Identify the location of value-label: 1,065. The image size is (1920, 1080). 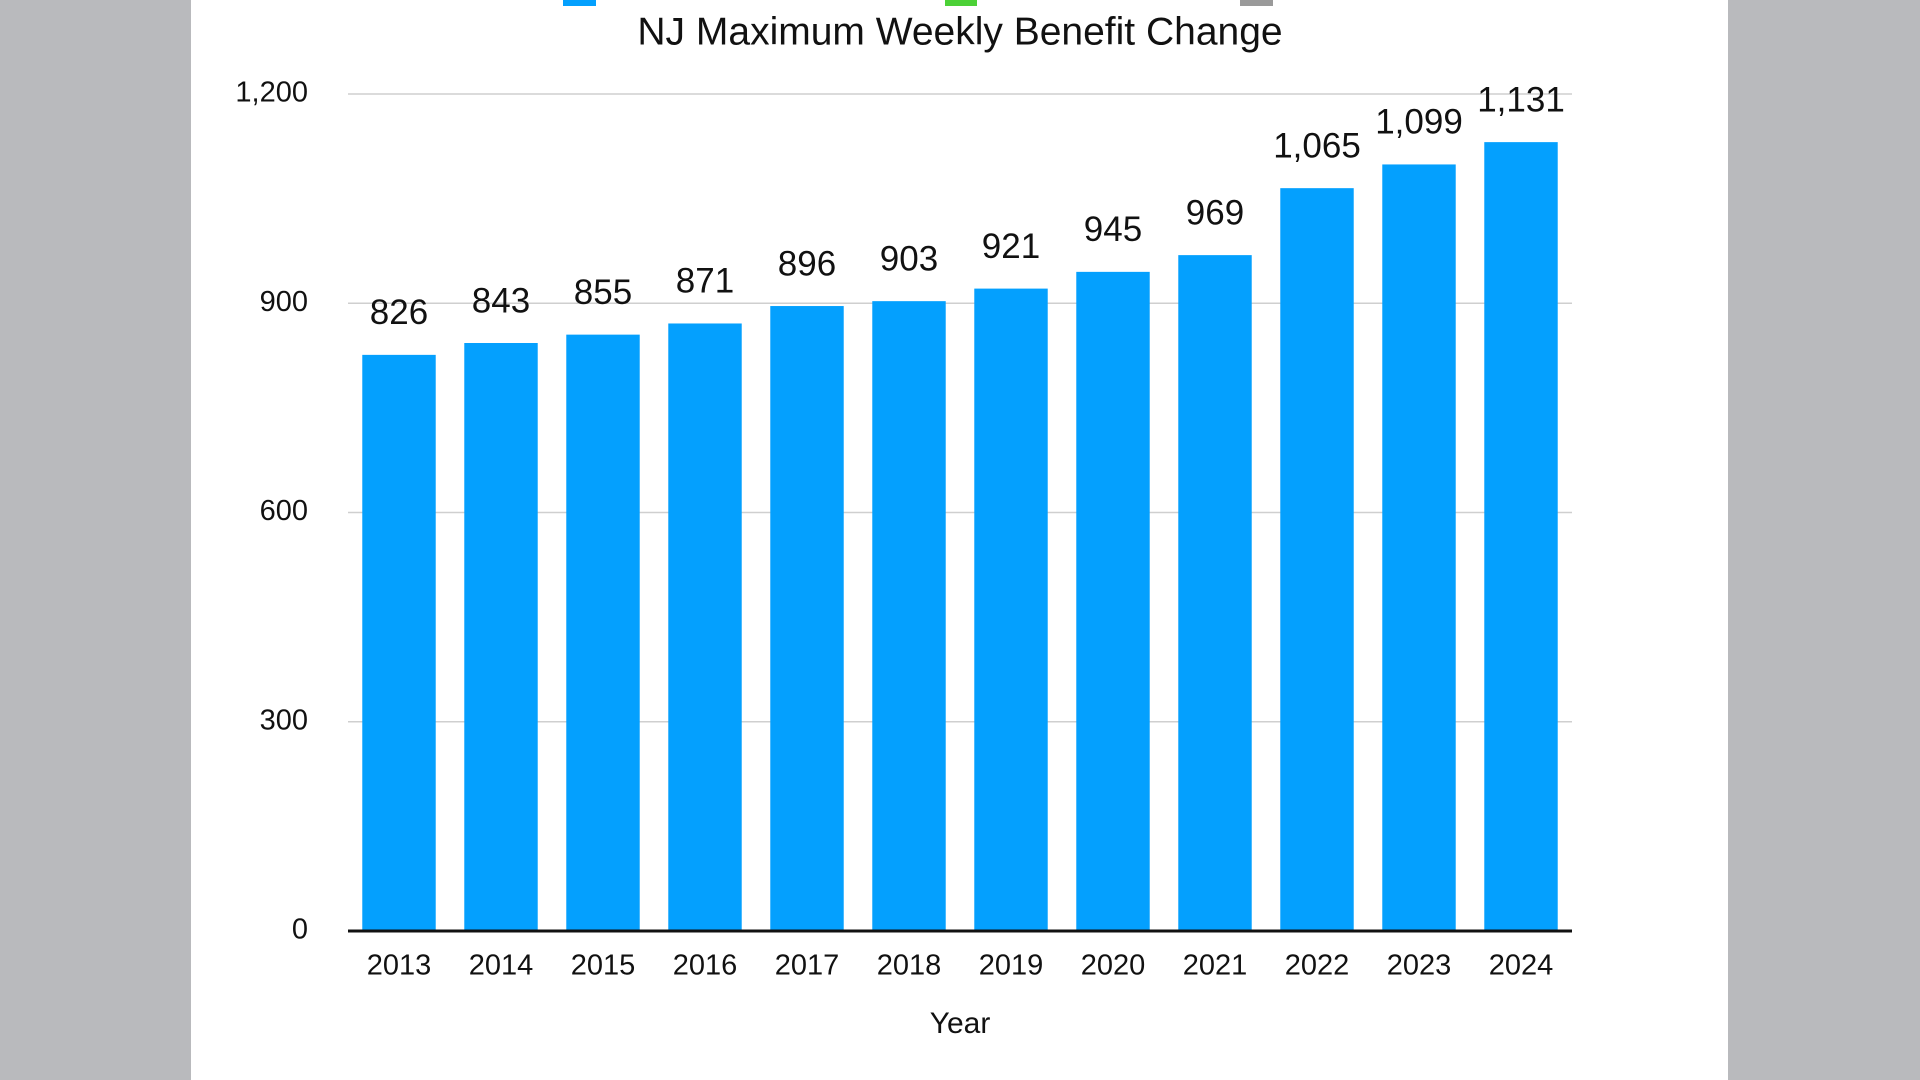
(1317, 145).